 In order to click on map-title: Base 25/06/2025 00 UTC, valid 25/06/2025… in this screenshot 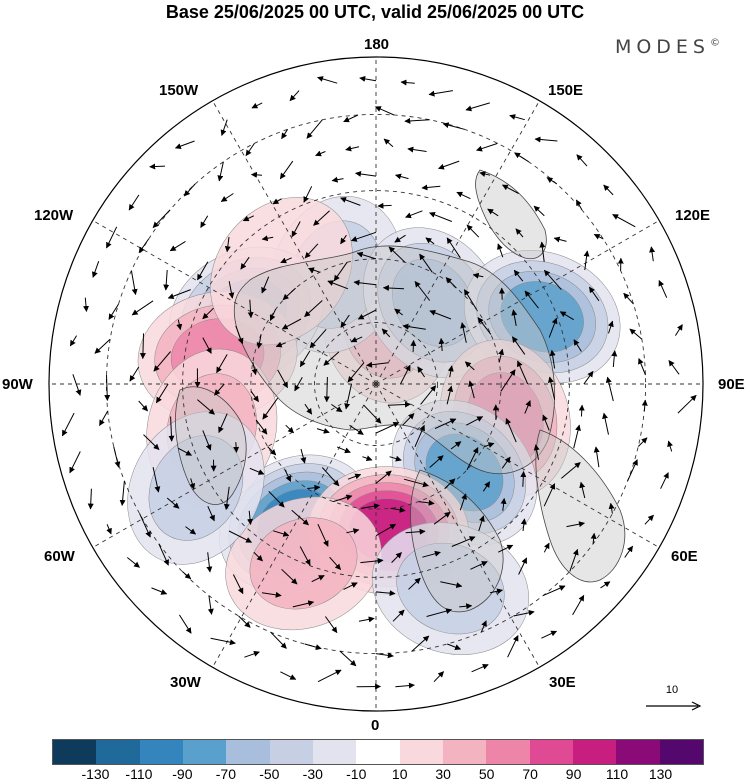, I will do `click(375, 12)`.